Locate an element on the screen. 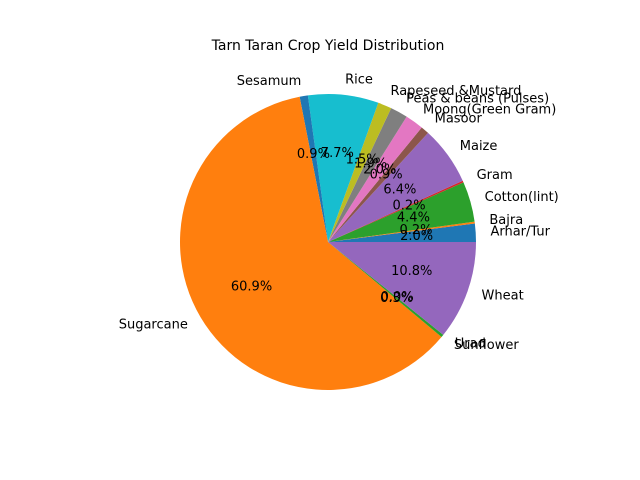 This screenshot has width=640, height=480. slice-label-moong-green-gram: Moong(Green Gram) is located at coordinates (489, 109).